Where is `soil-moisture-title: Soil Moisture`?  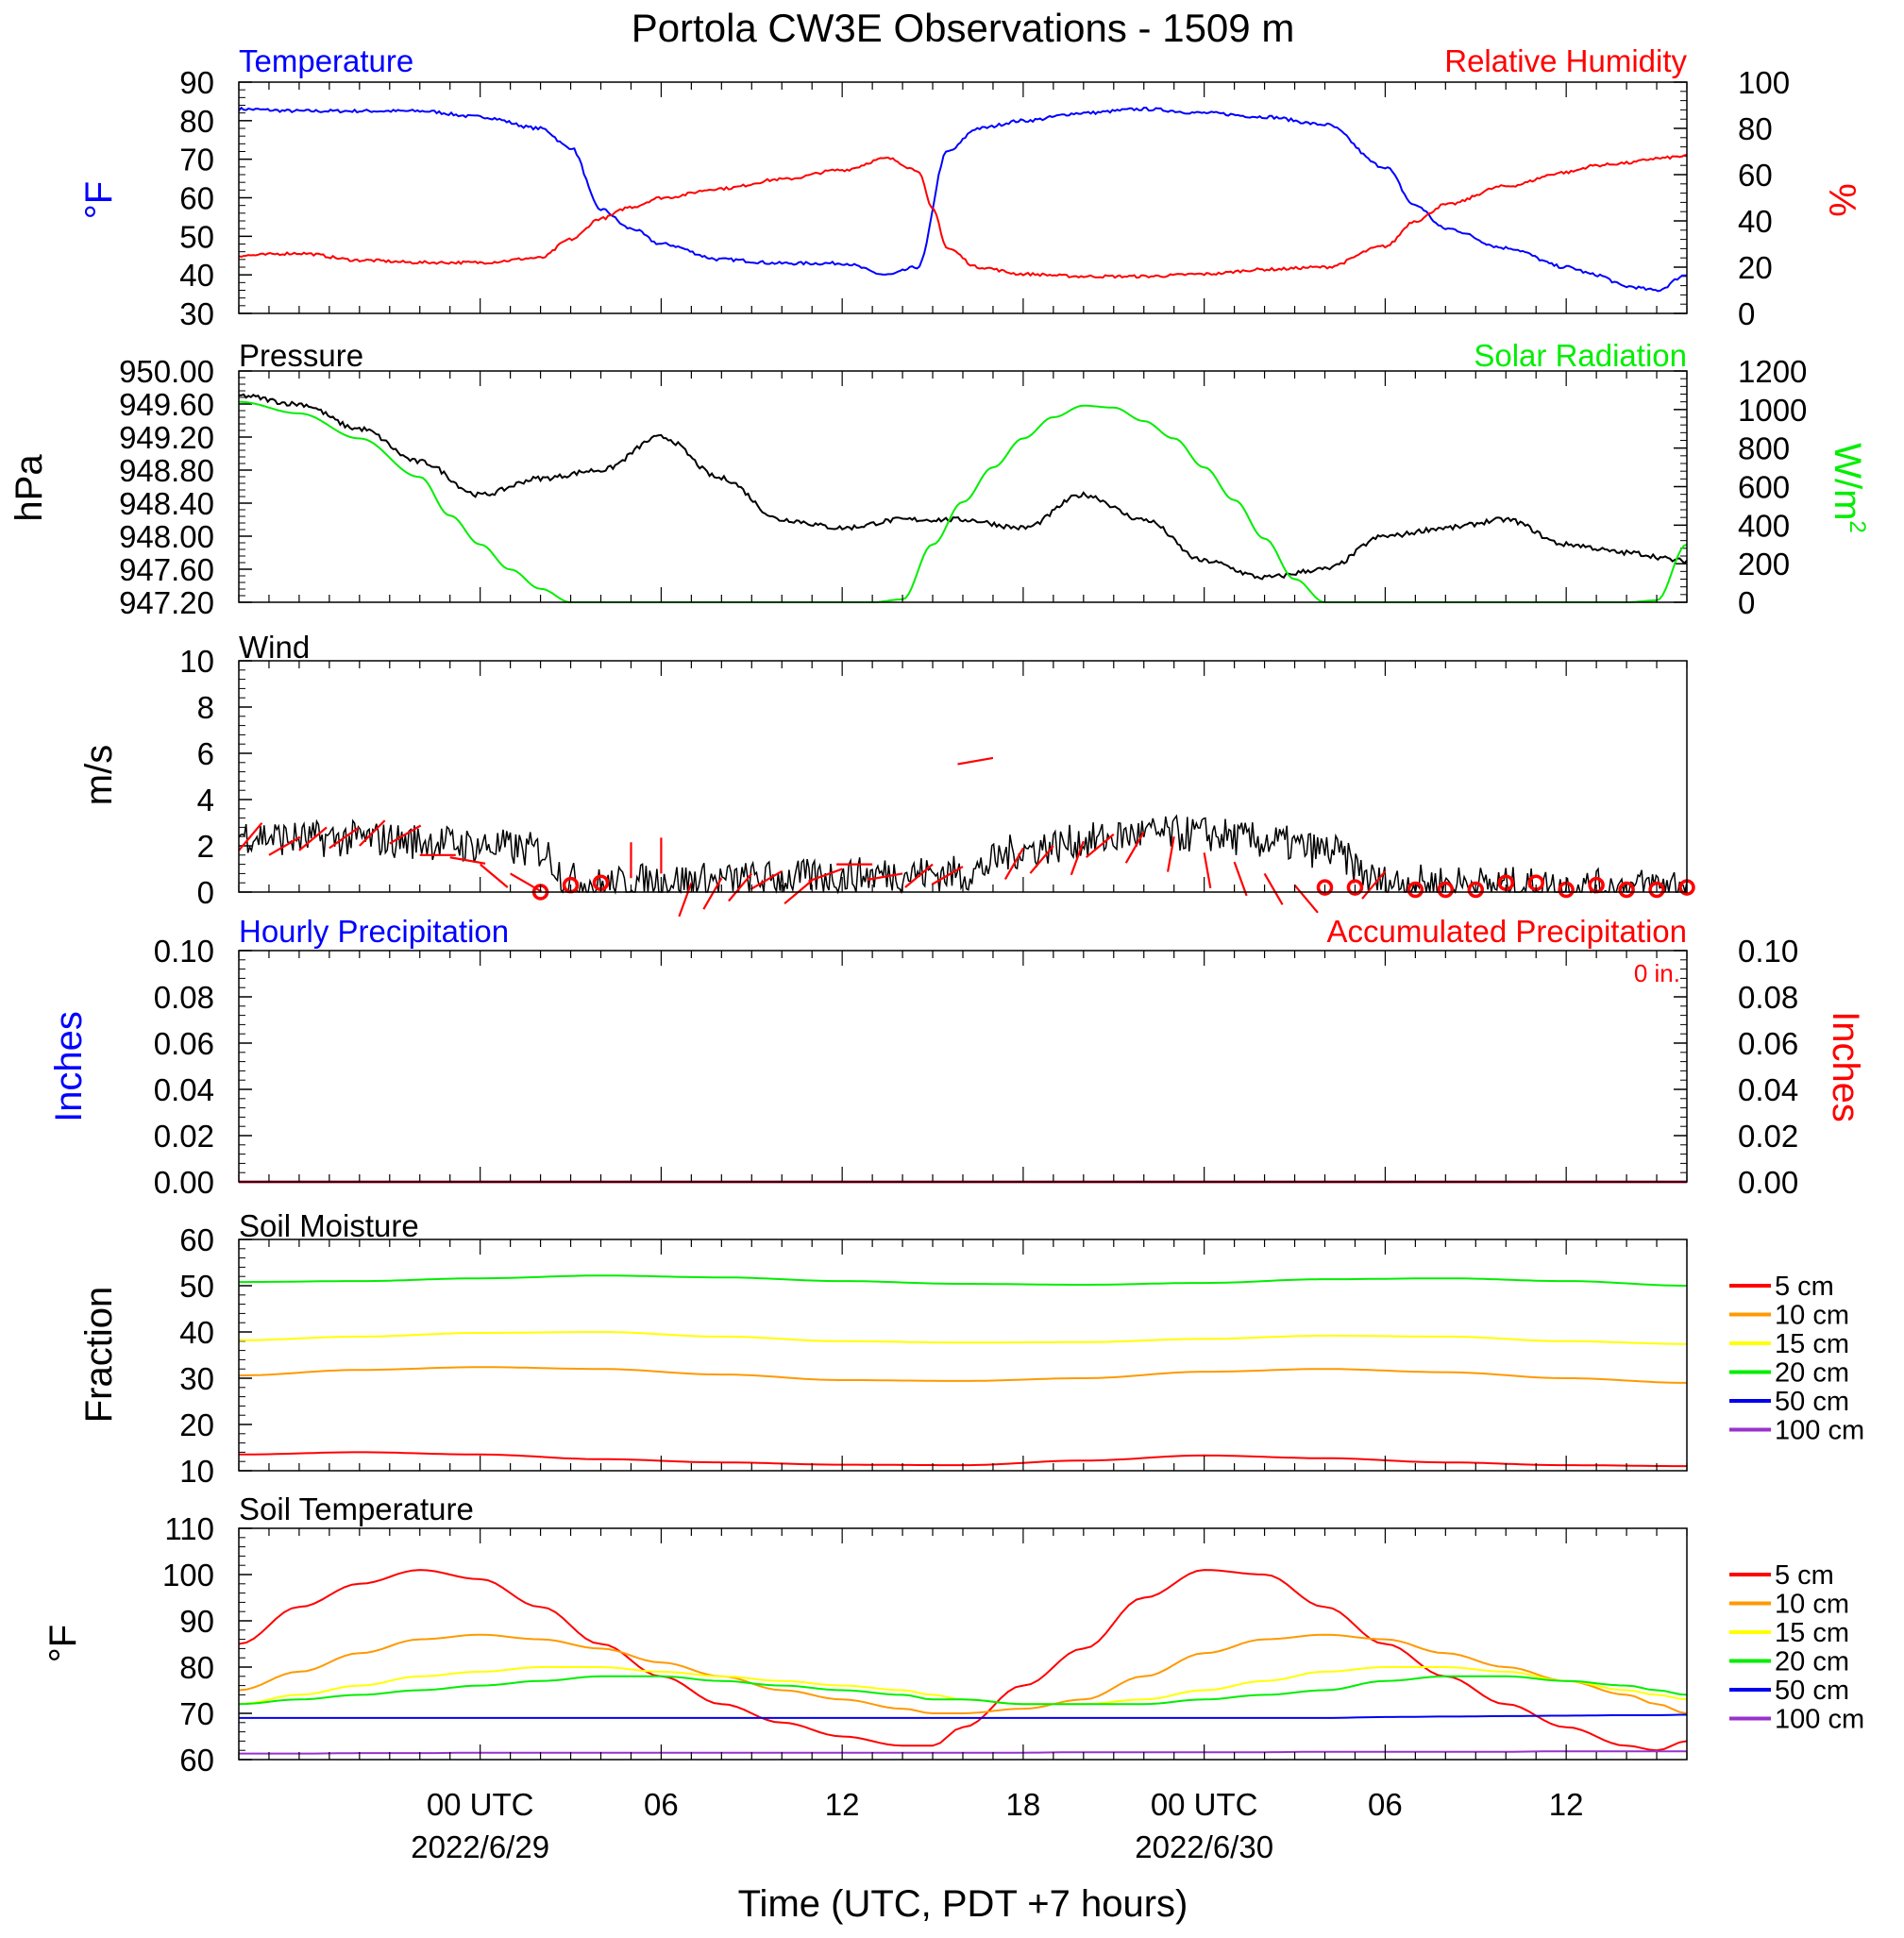
soil-moisture-title: Soil Moisture is located at coordinates (329, 1225).